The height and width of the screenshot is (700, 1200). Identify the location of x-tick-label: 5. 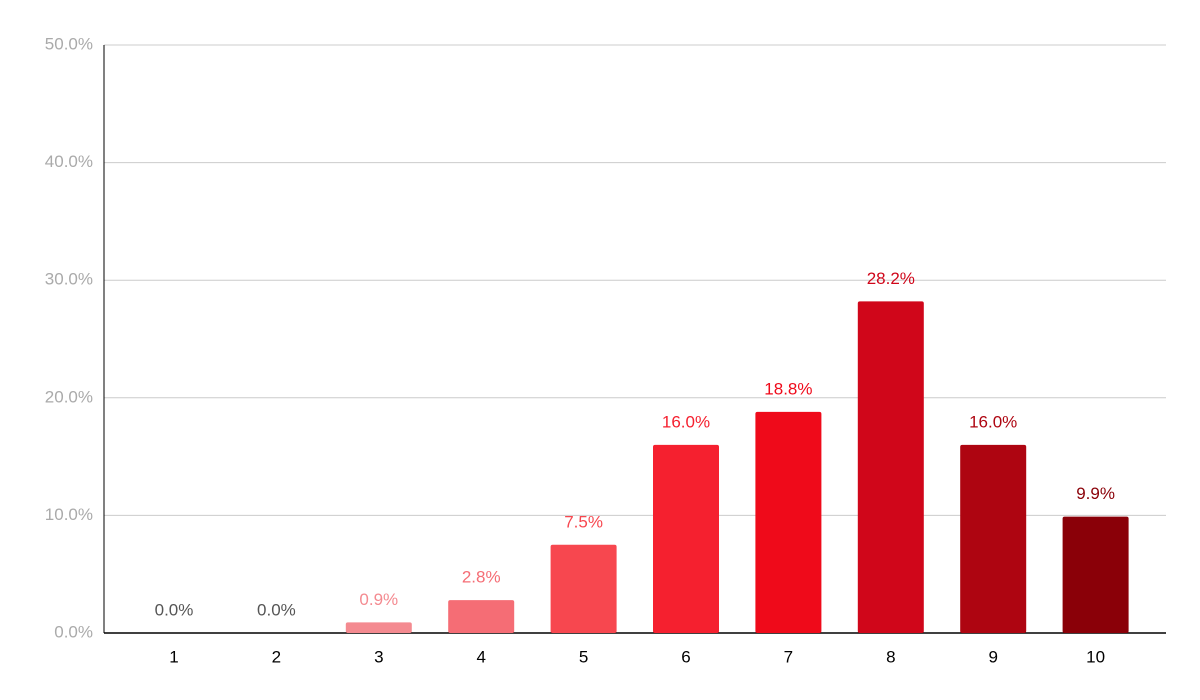
(583, 656).